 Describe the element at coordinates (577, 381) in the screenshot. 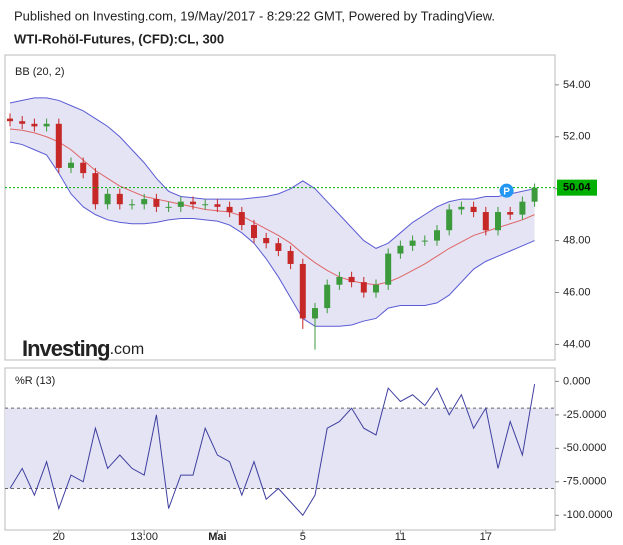

I see `y-tick-label: 0.000` at that location.